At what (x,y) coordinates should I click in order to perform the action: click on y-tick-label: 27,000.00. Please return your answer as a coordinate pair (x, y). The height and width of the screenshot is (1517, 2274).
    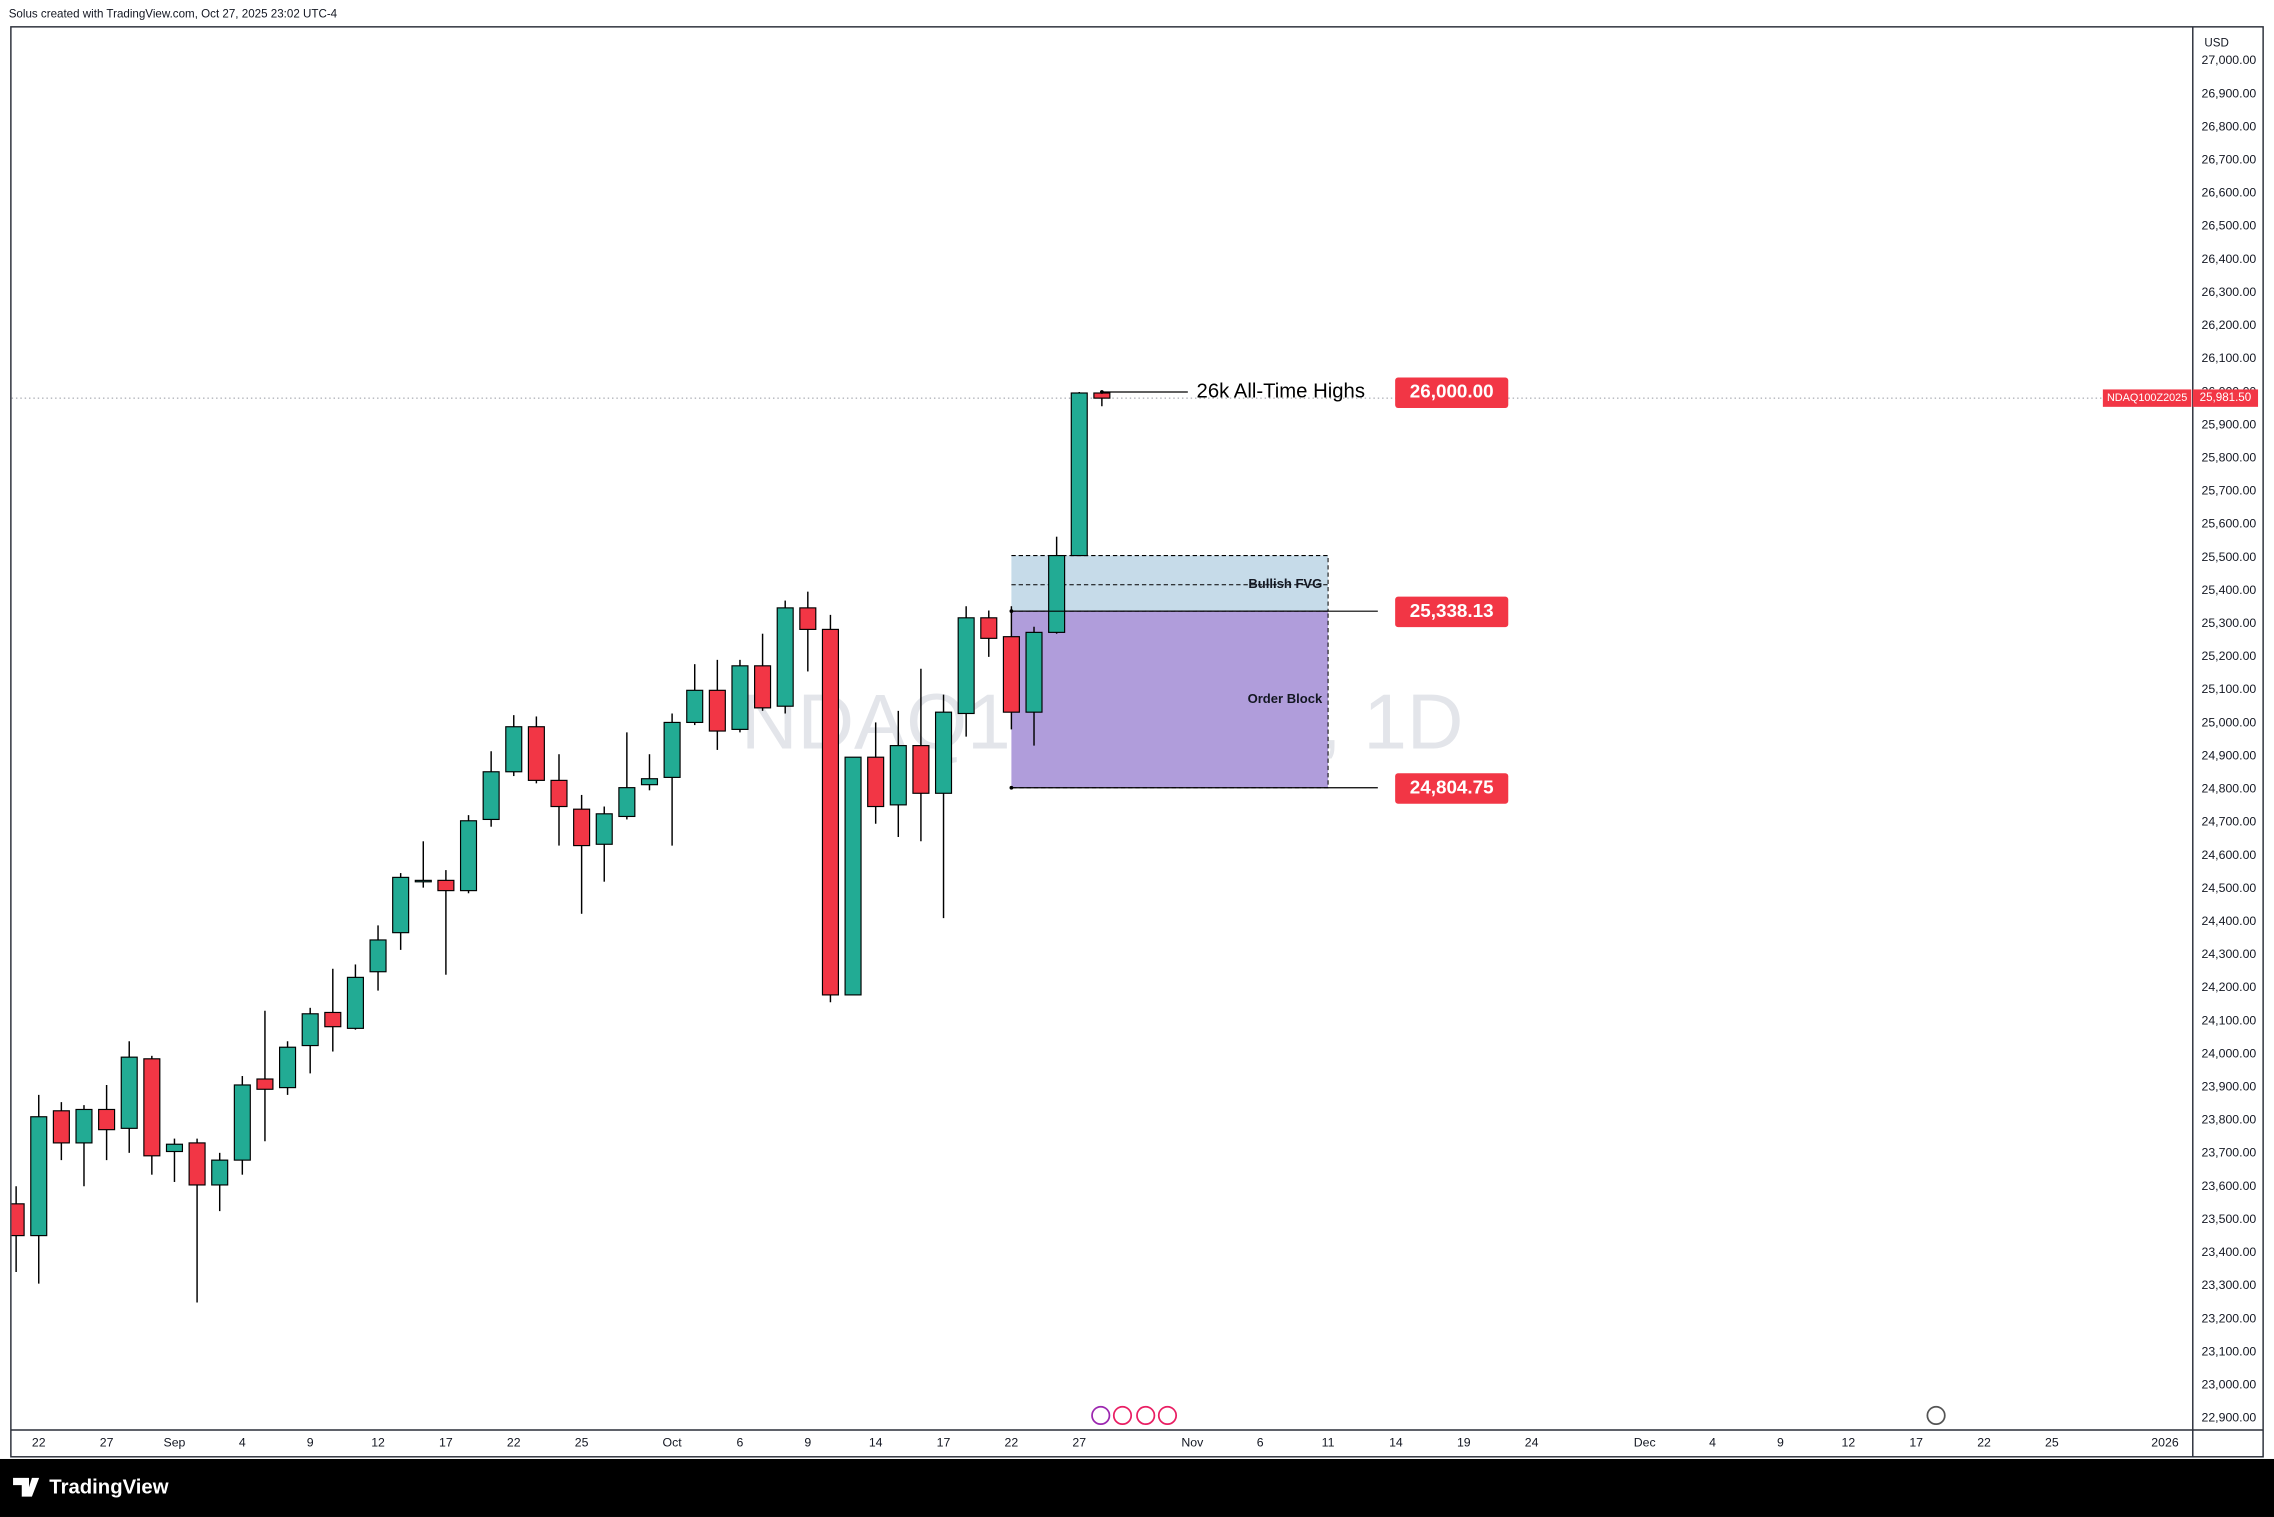
    Looking at the image, I should click on (2228, 60).